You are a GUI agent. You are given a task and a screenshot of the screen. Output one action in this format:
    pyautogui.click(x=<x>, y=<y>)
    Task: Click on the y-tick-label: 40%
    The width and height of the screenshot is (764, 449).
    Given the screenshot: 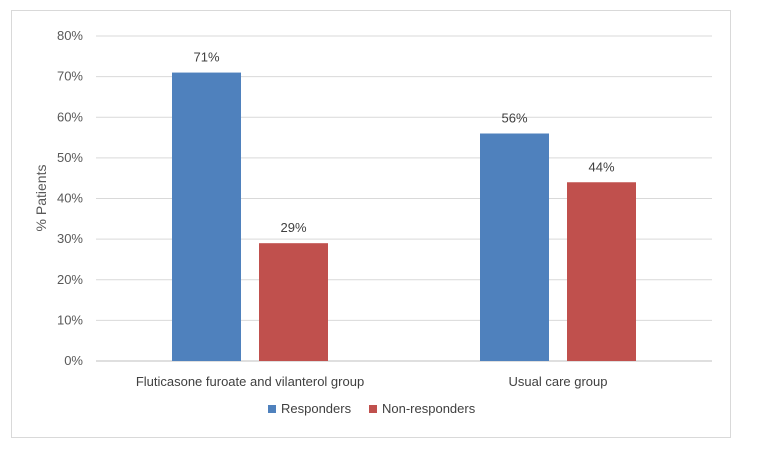 What is the action you would take?
    pyautogui.click(x=70, y=198)
    